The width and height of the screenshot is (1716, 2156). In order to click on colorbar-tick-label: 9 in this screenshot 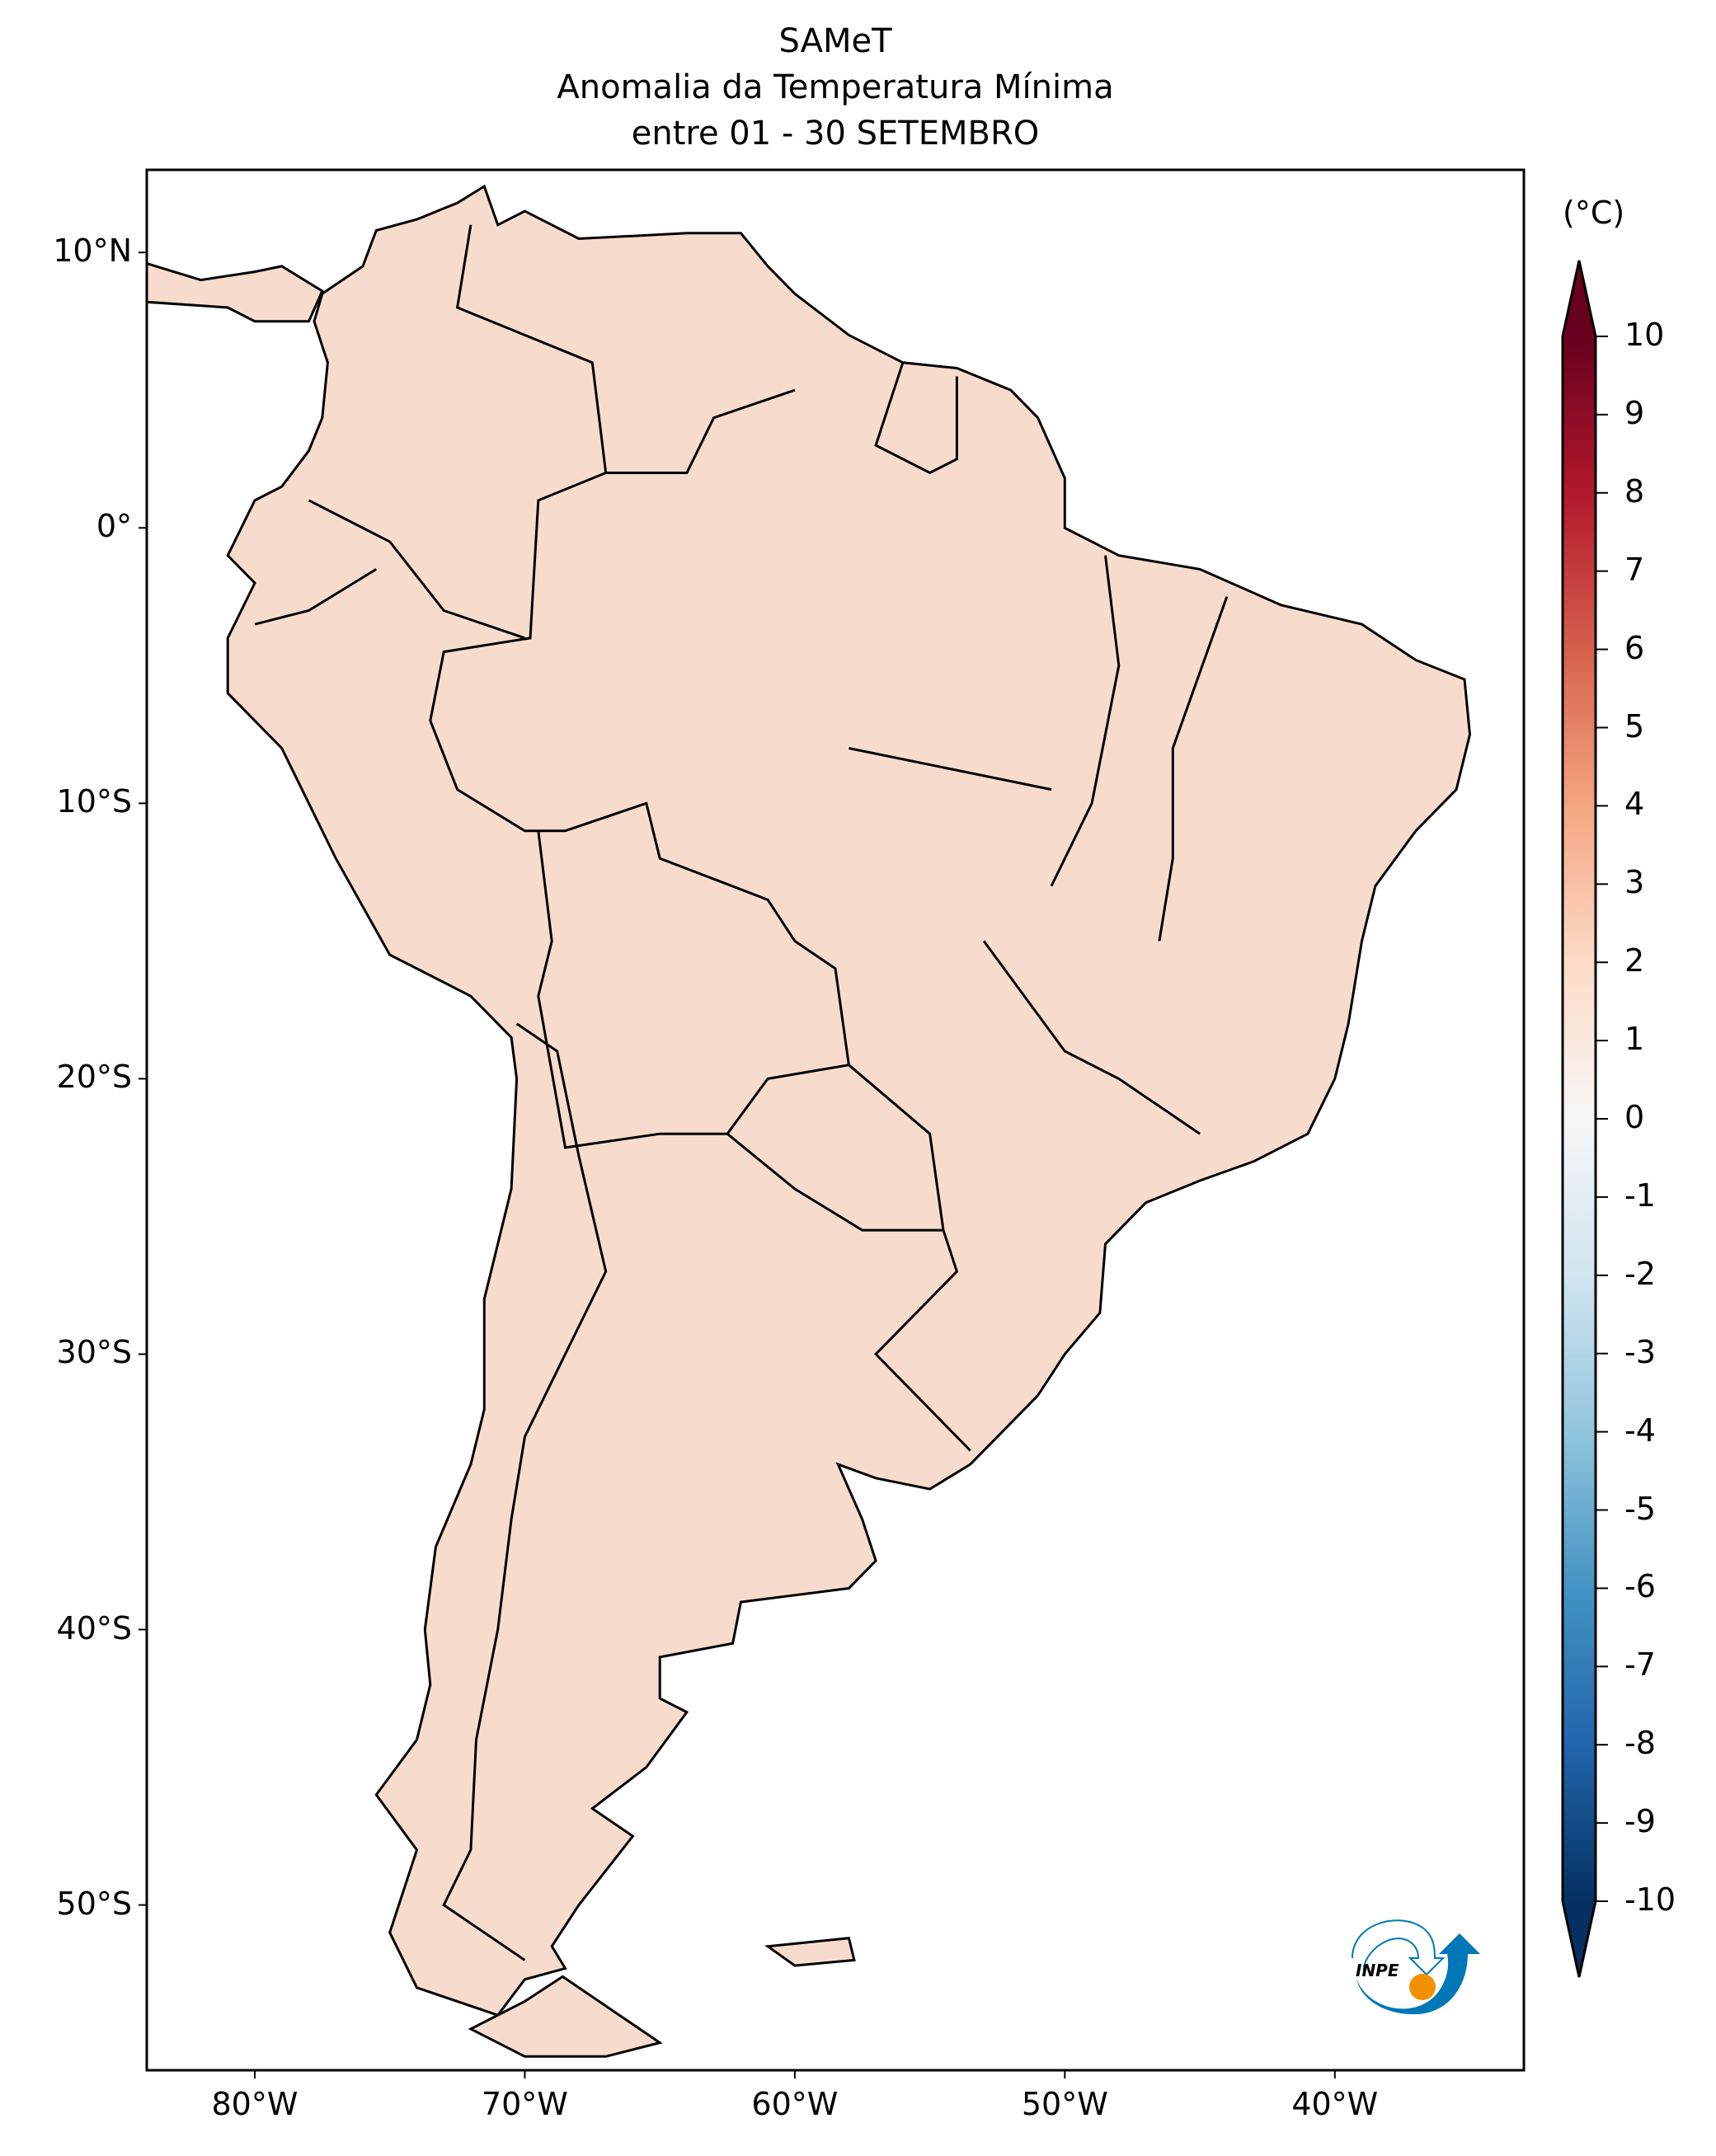, I will do `click(1634, 412)`.